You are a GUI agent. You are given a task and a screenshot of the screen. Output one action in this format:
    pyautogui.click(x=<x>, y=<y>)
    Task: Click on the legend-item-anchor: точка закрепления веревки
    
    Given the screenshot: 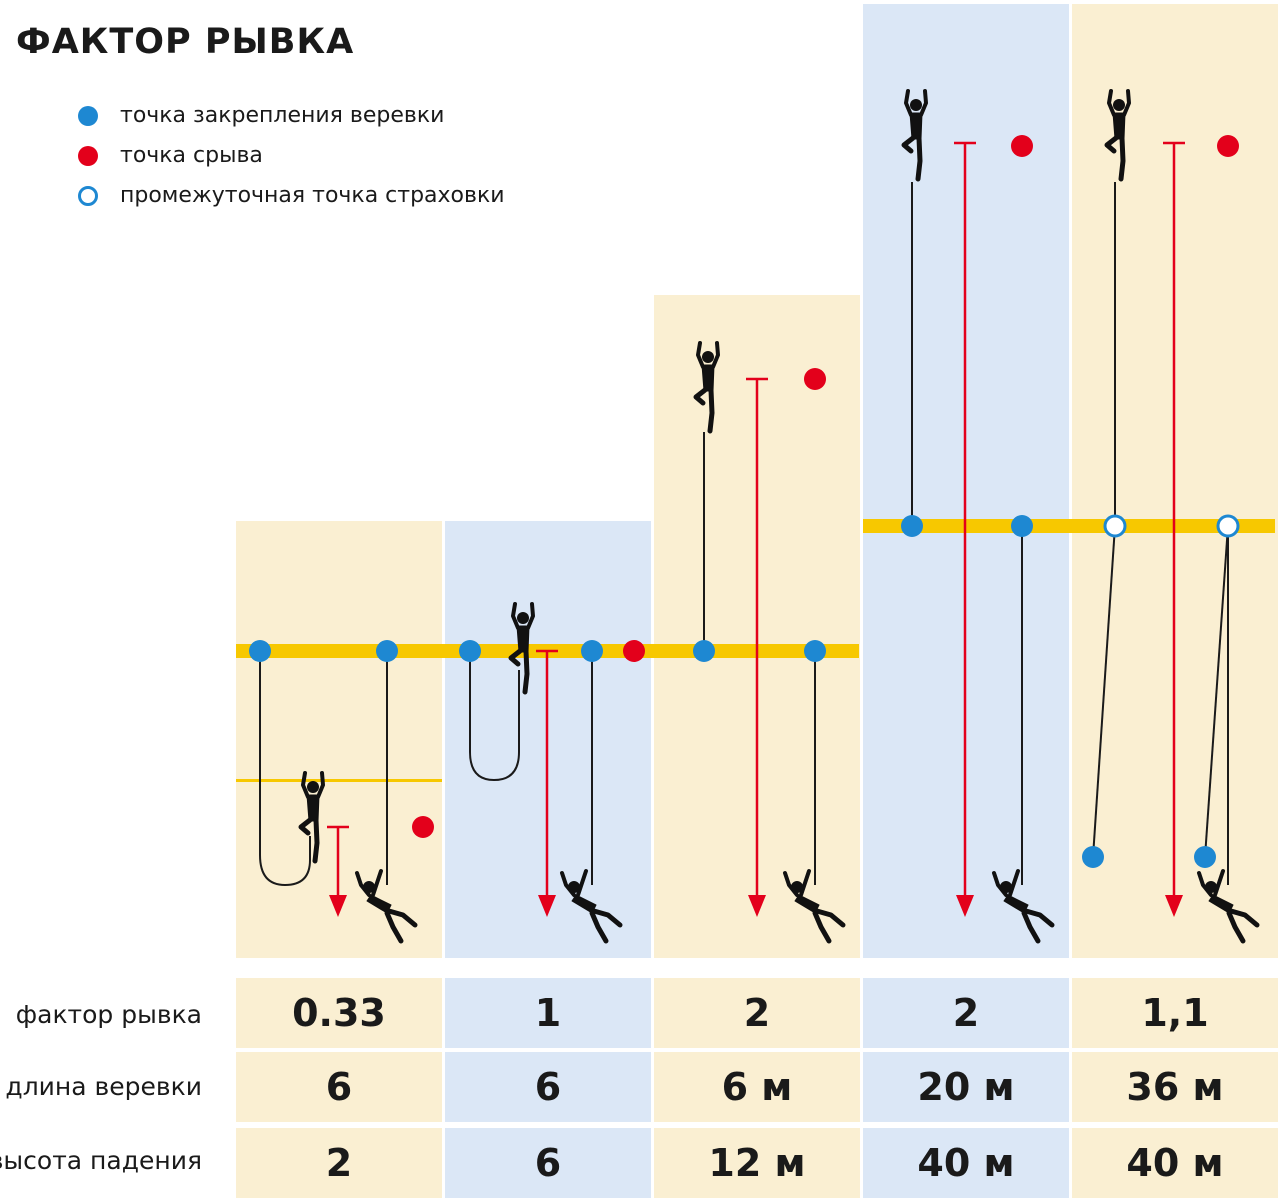 What is the action you would take?
    pyautogui.click(x=290, y=120)
    